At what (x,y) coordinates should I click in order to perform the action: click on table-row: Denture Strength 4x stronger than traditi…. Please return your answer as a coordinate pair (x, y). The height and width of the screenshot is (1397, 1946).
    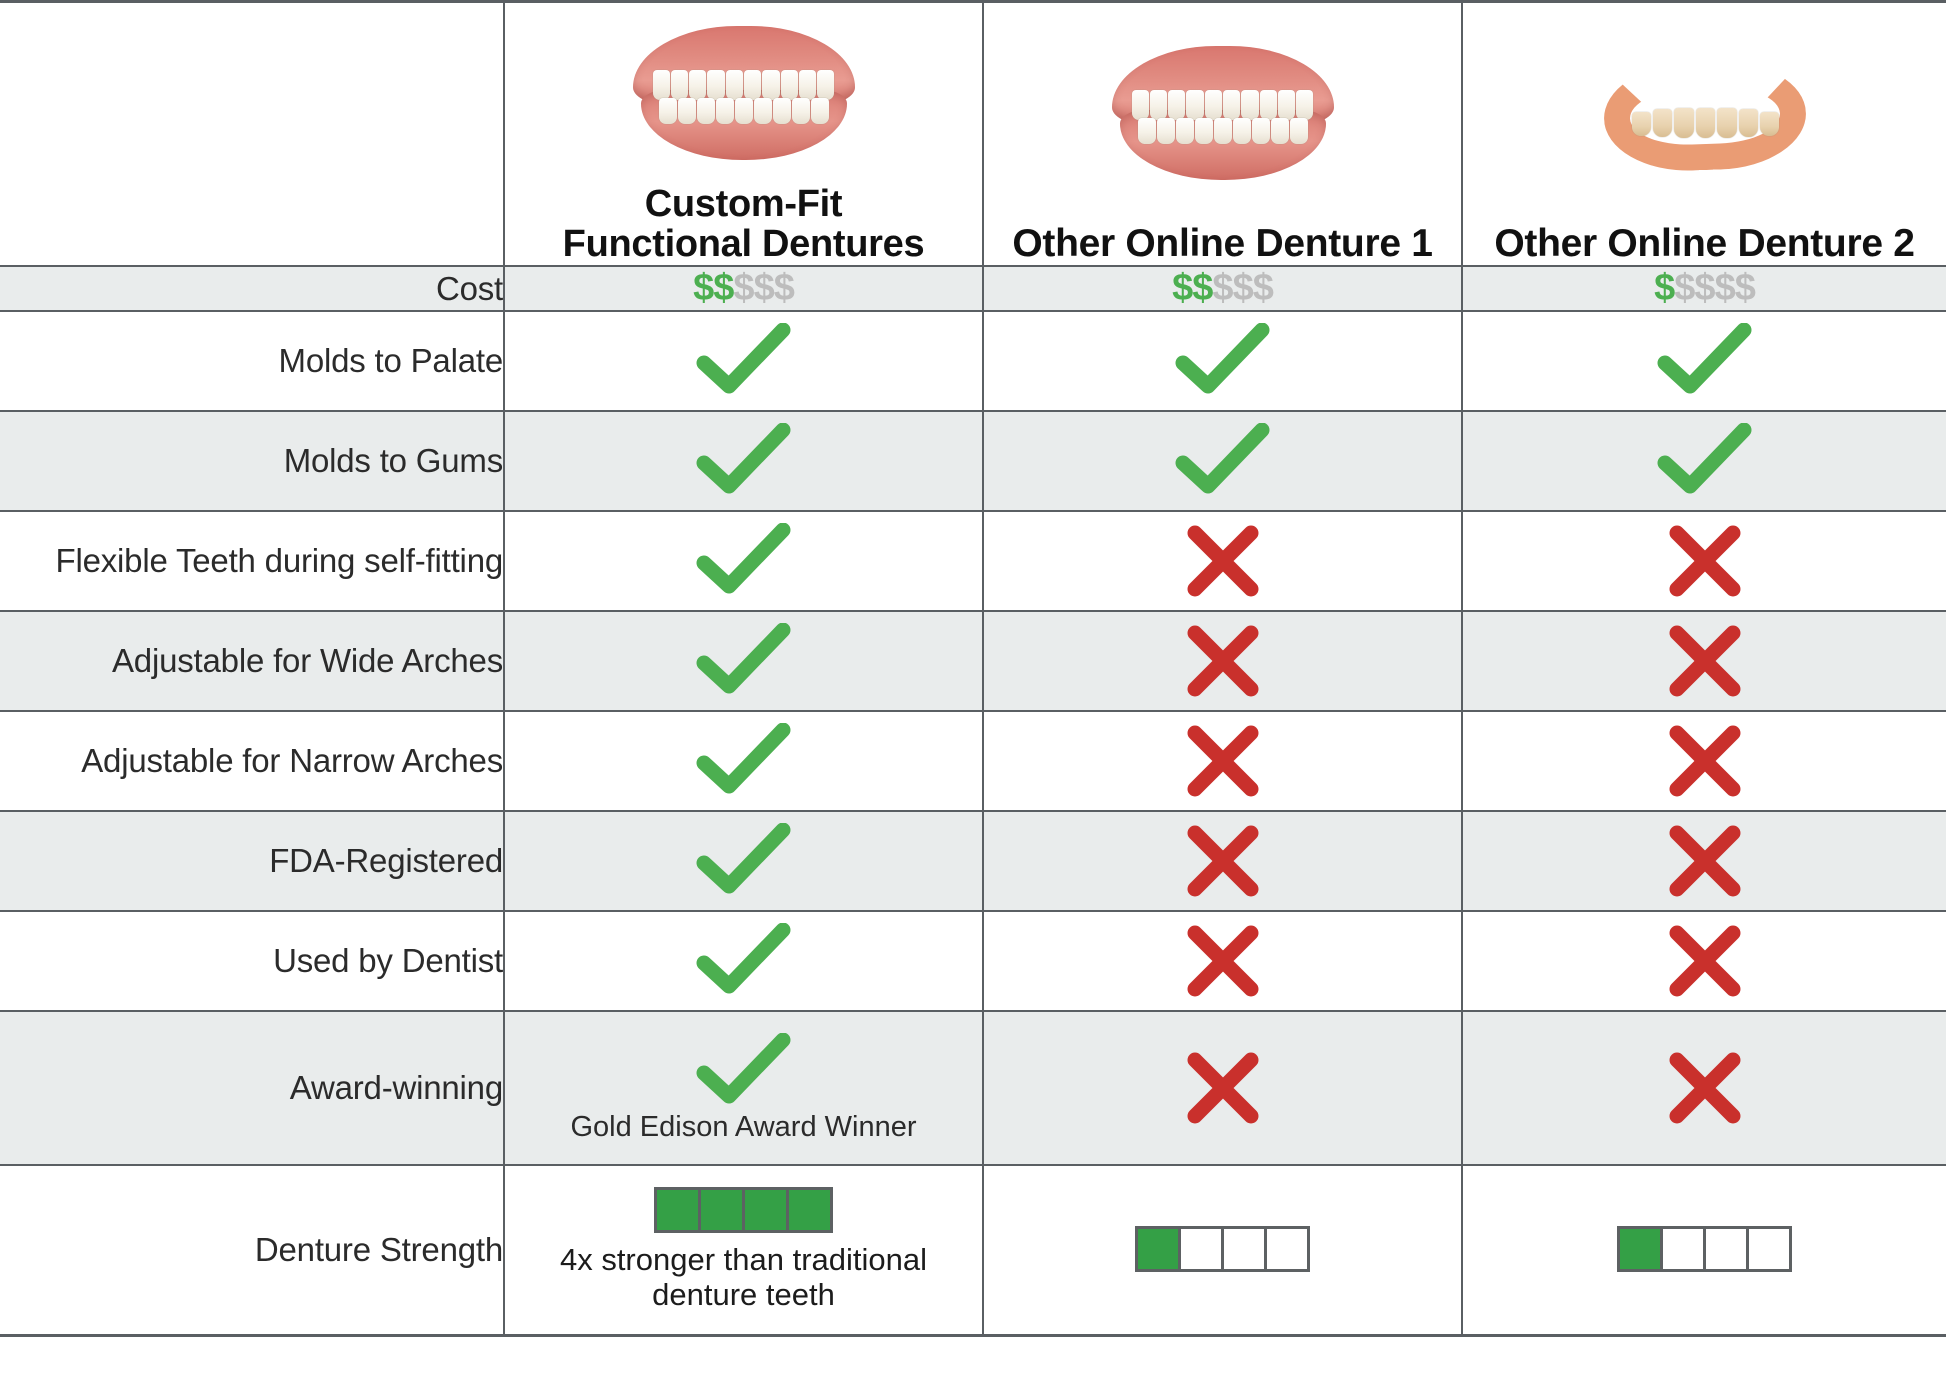
    Looking at the image, I should click on (973, 1250).